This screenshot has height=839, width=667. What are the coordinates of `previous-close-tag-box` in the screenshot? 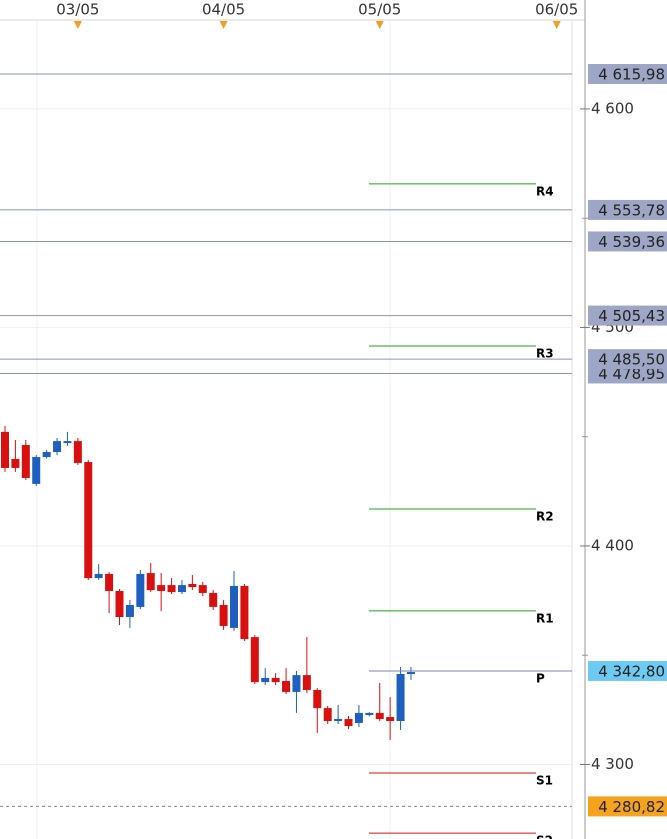 It's located at (627, 806).